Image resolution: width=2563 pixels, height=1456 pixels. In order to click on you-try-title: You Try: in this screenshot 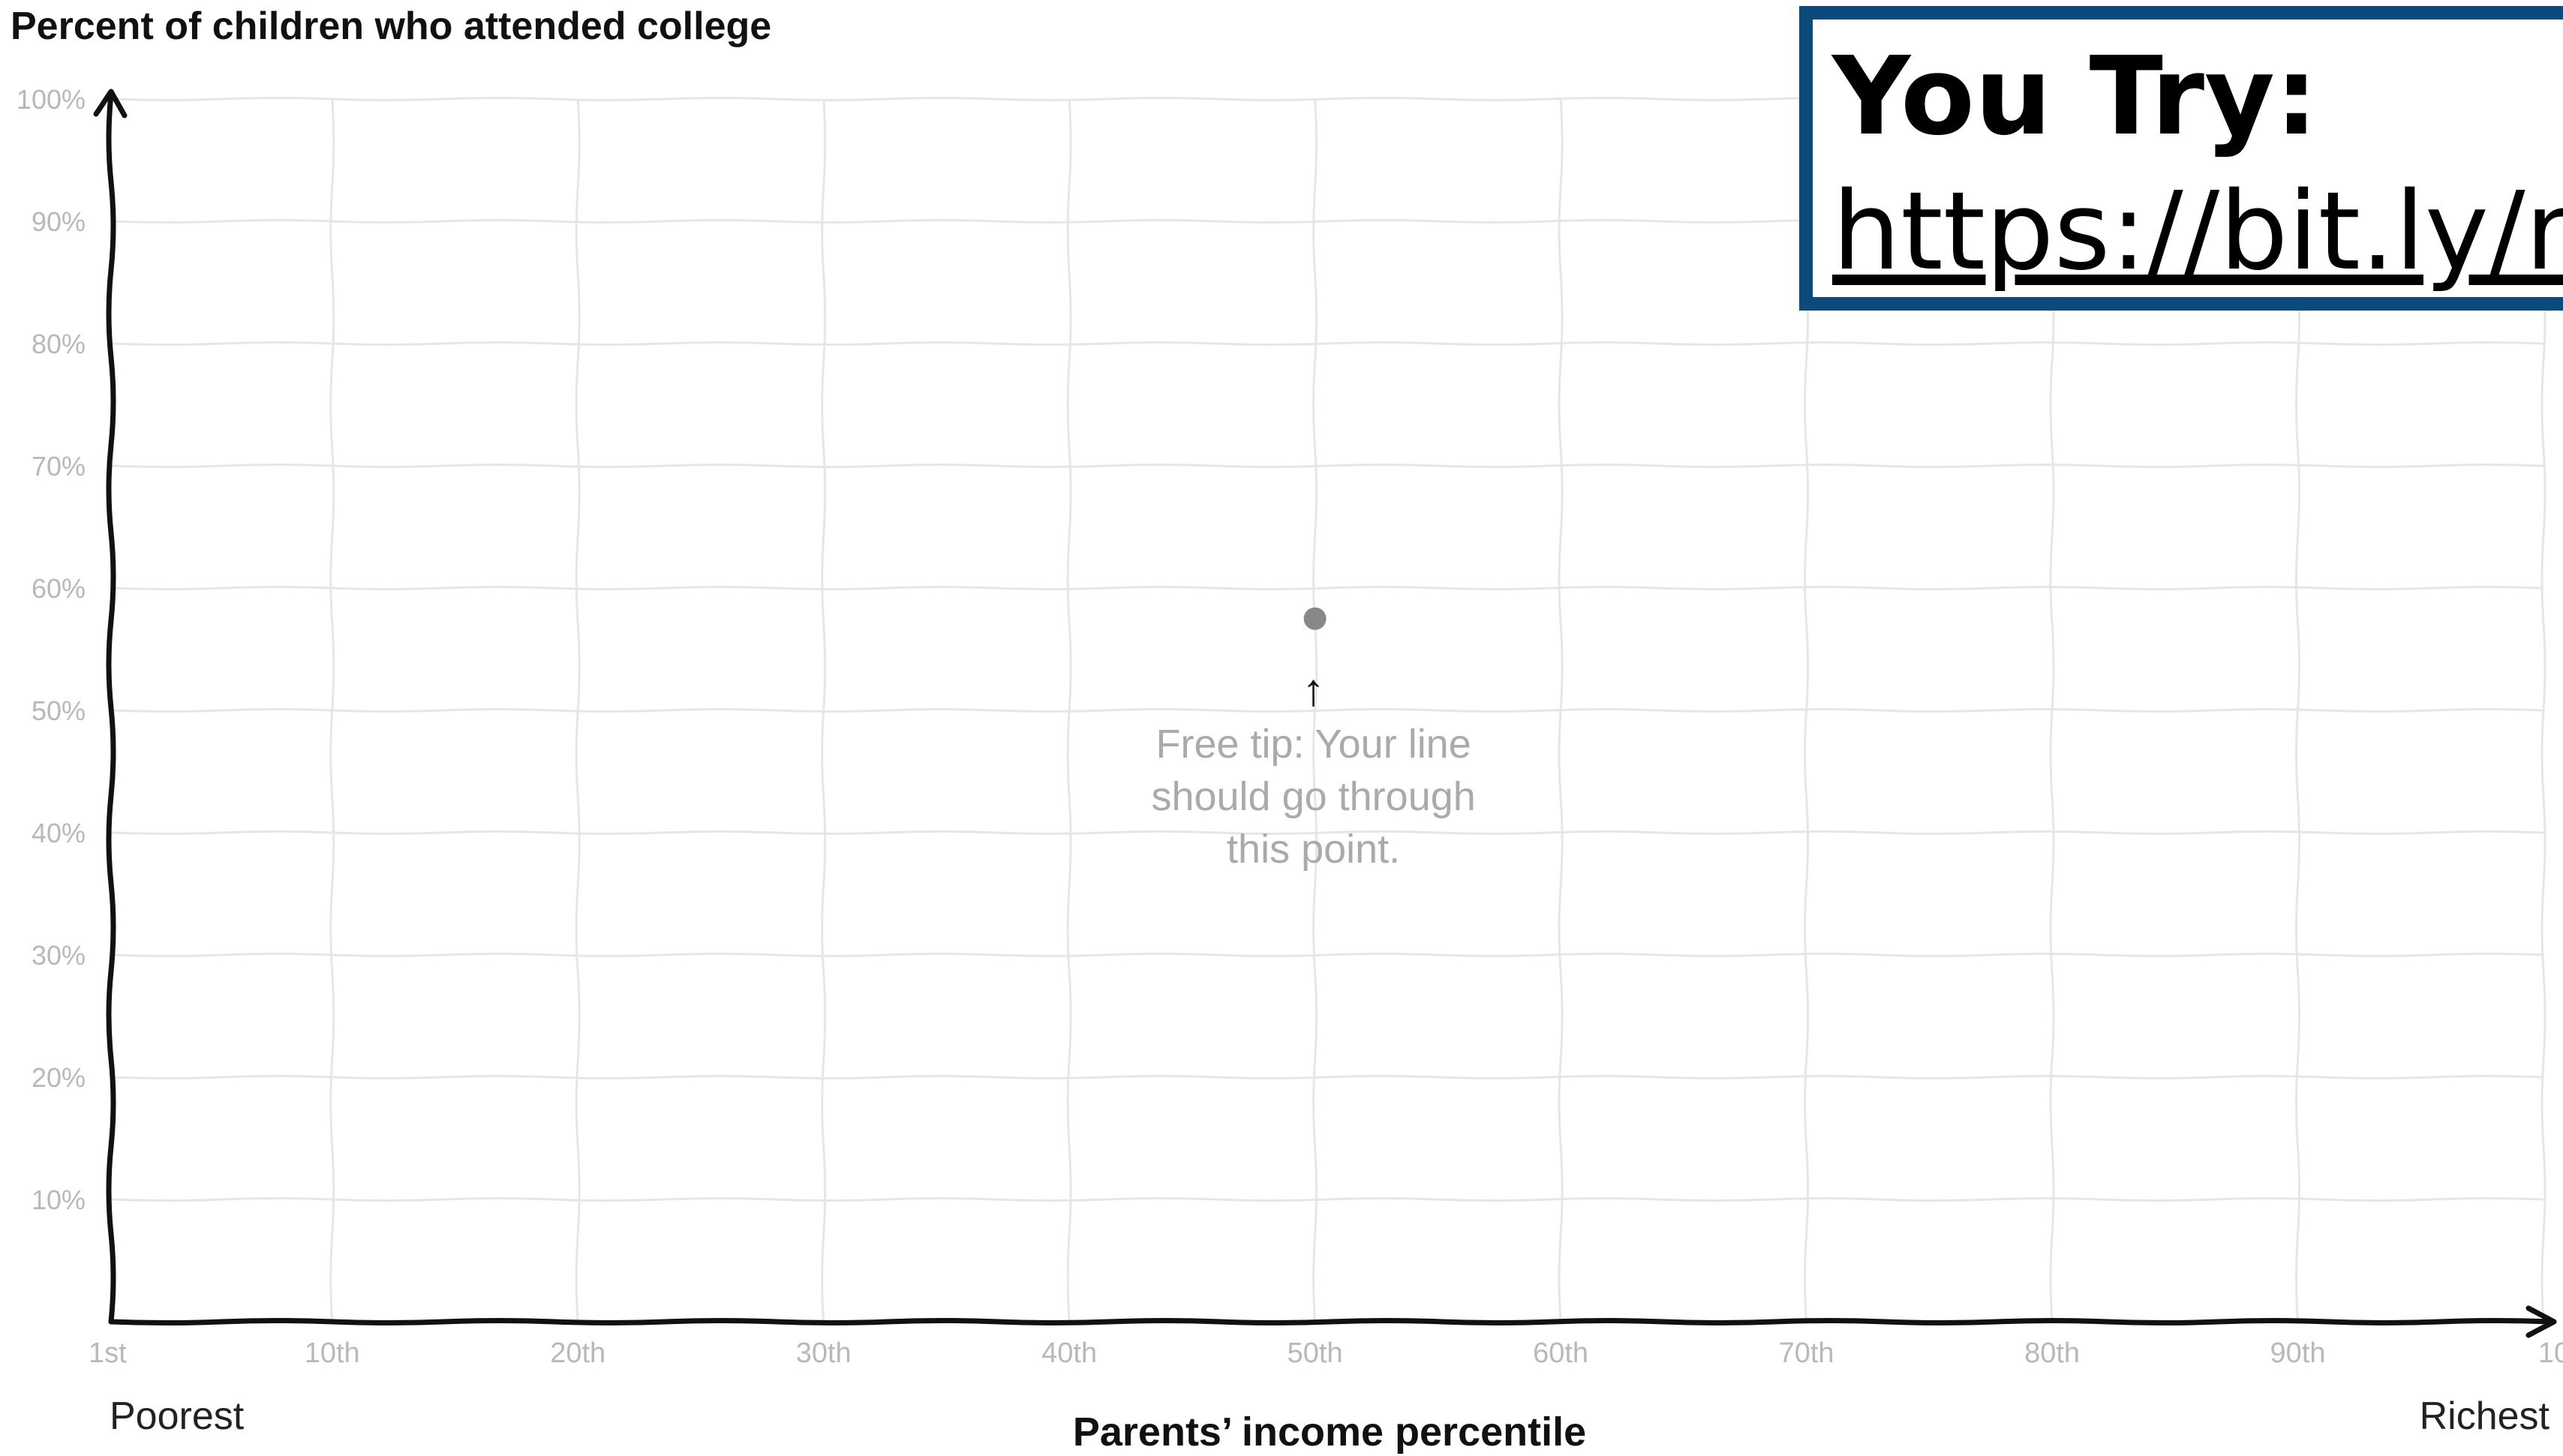, I will do `click(2075, 96)`.